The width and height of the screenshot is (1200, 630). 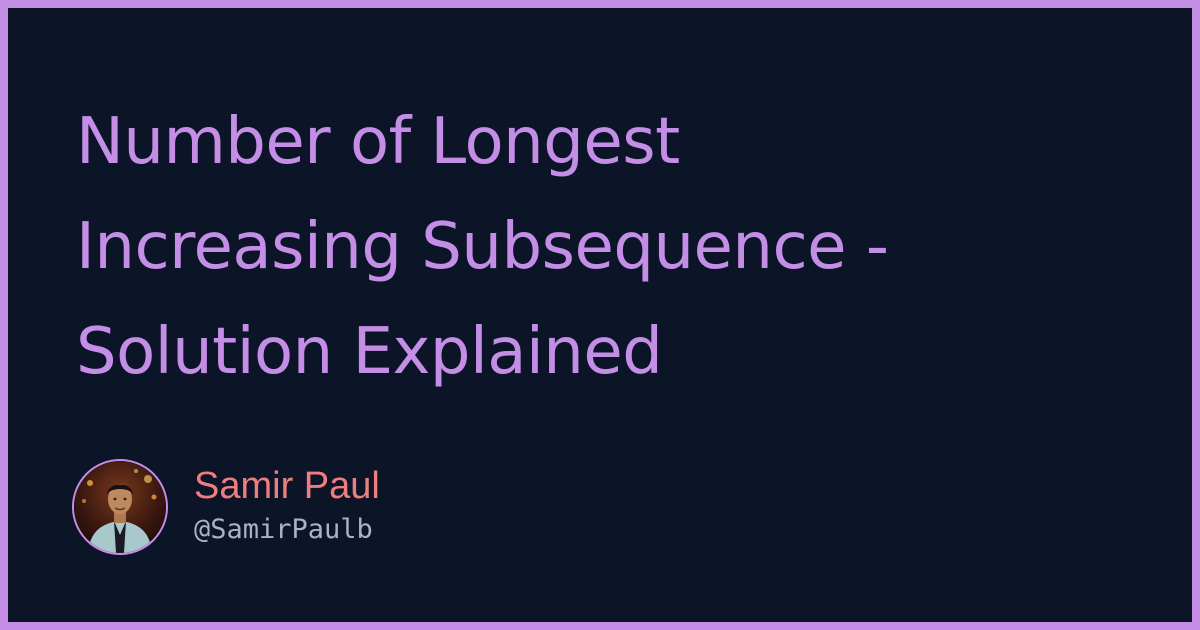 I want to click on avatar, so click(x=120, y=507).